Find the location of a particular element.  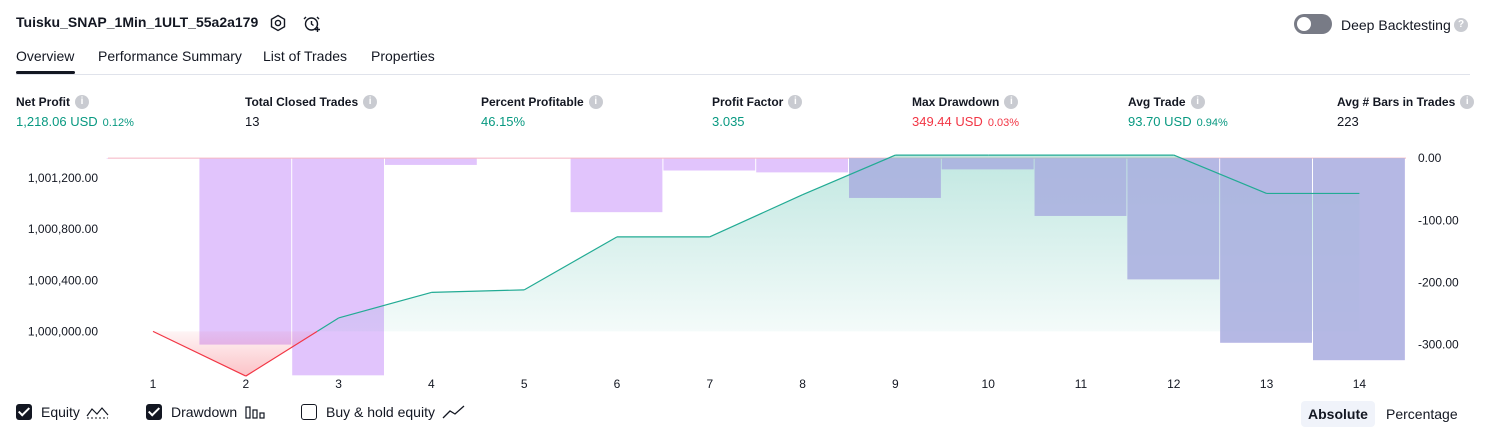

metric-net-profit-value: 1,218.06 USD 0.12% is located at coordinates (75, 121).